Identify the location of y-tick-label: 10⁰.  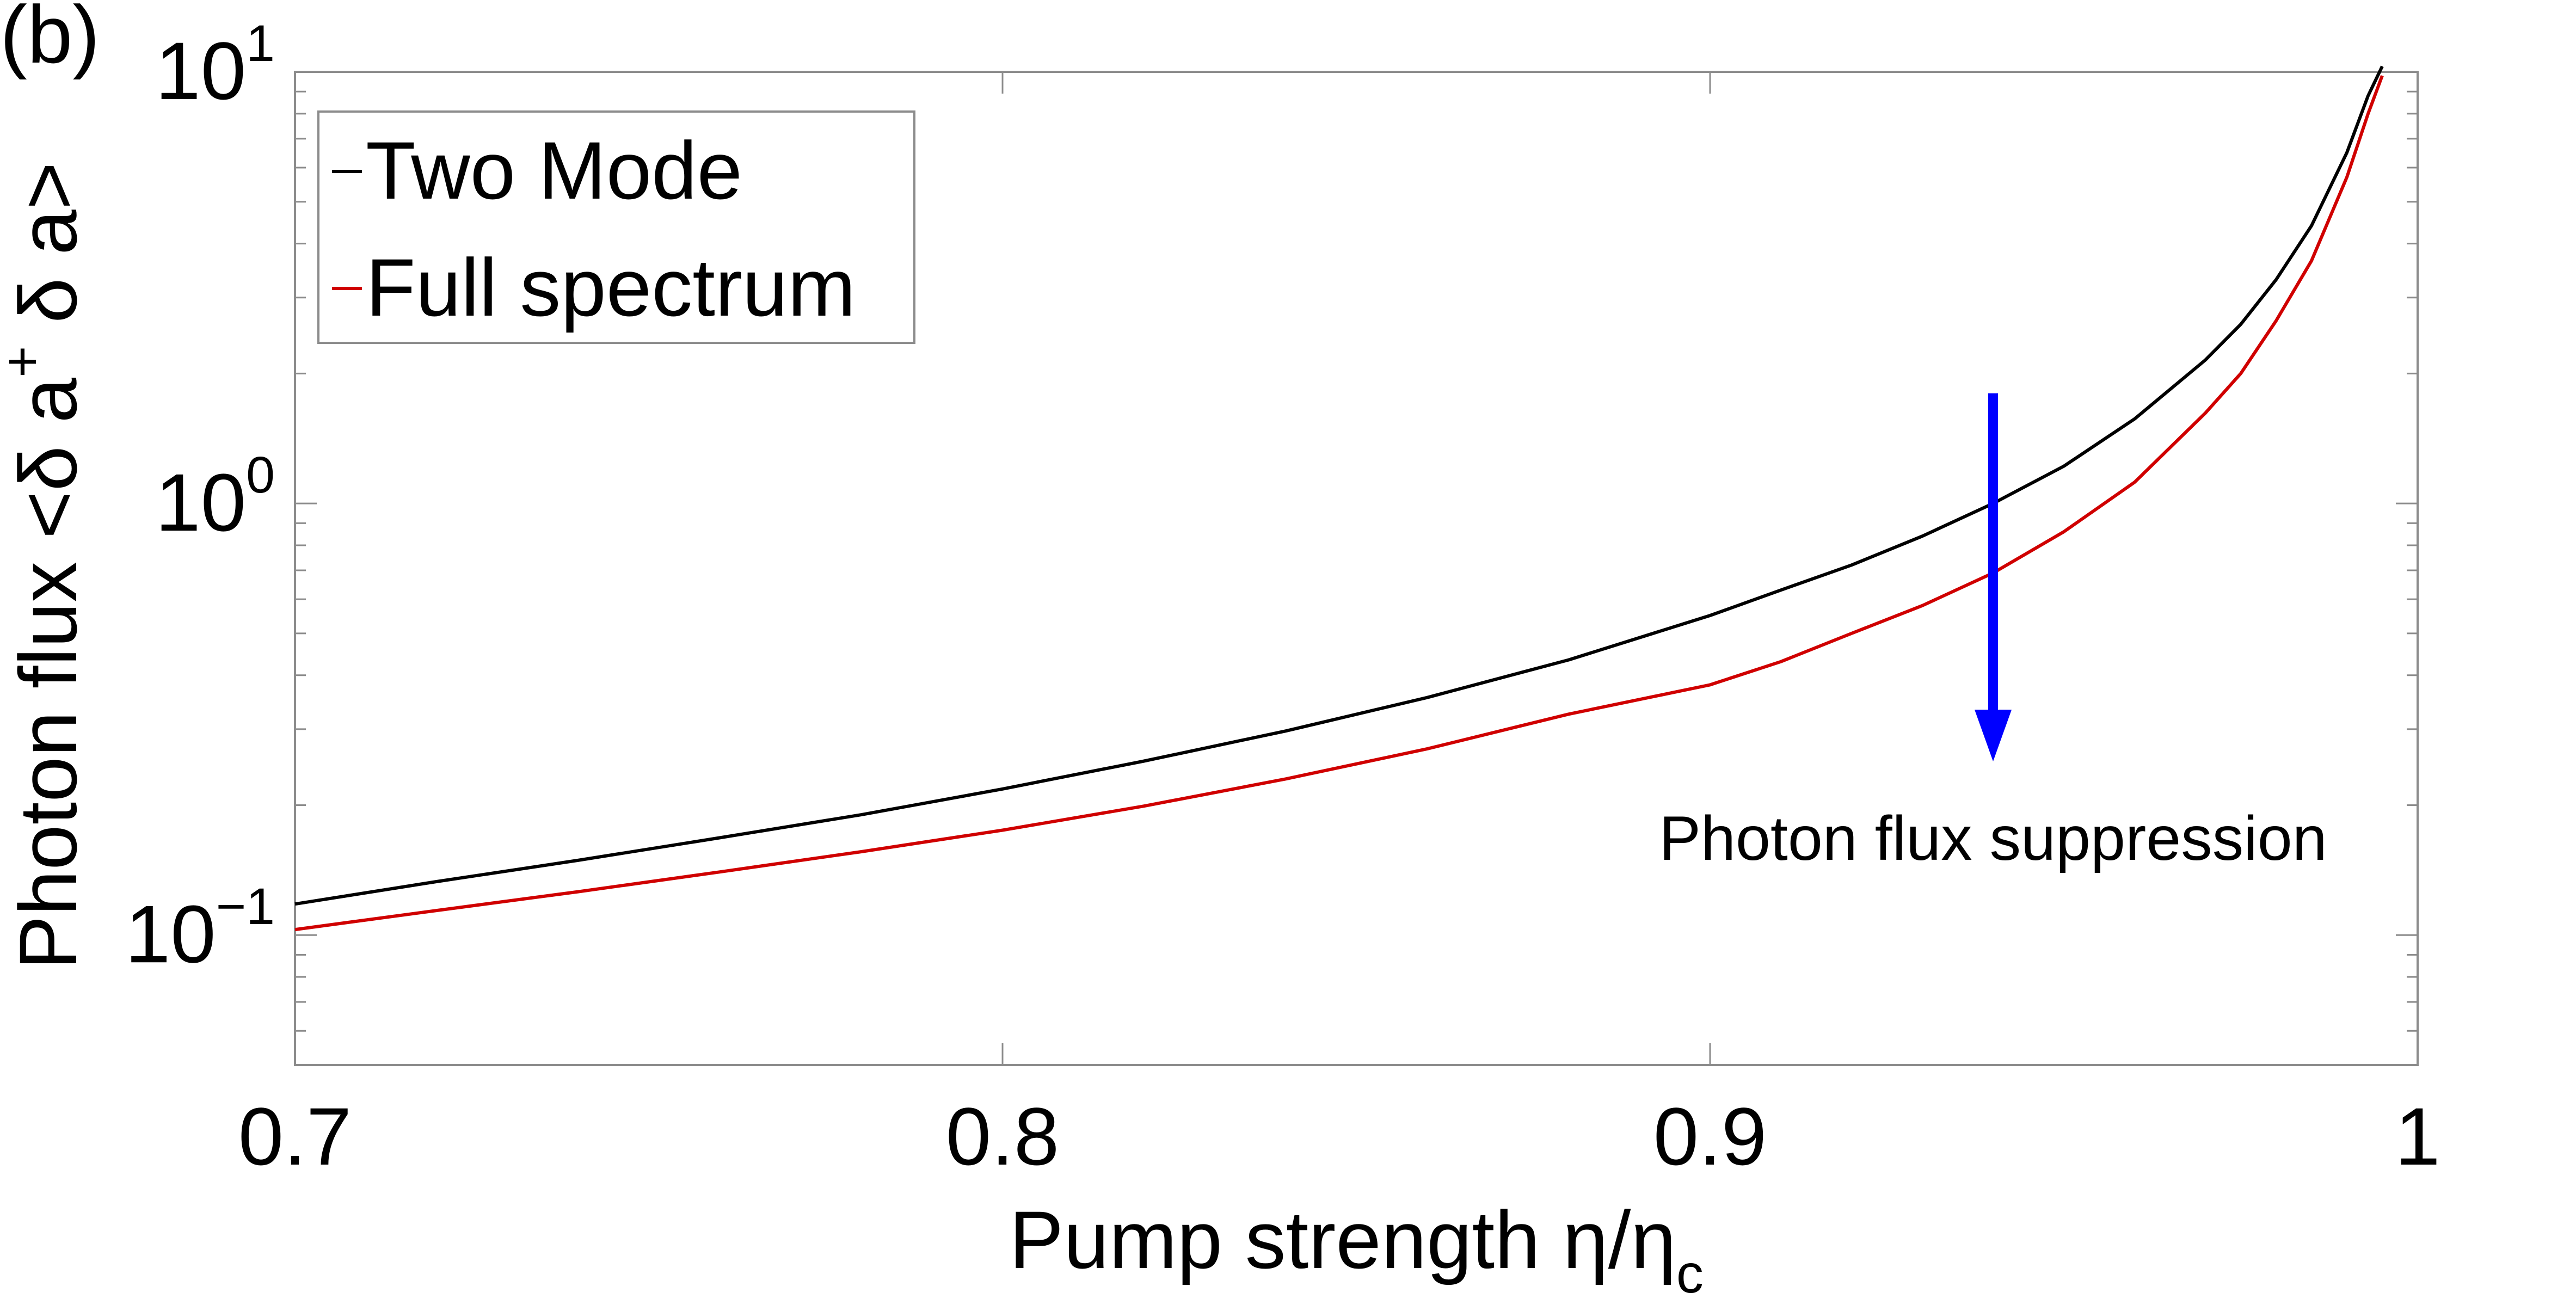
(215, 497).